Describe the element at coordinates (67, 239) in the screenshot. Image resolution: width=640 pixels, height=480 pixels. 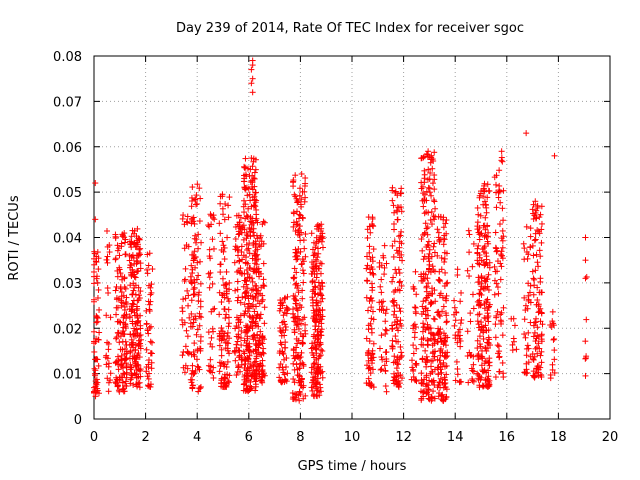
I see `y-tick-label: 0.04` at that location.